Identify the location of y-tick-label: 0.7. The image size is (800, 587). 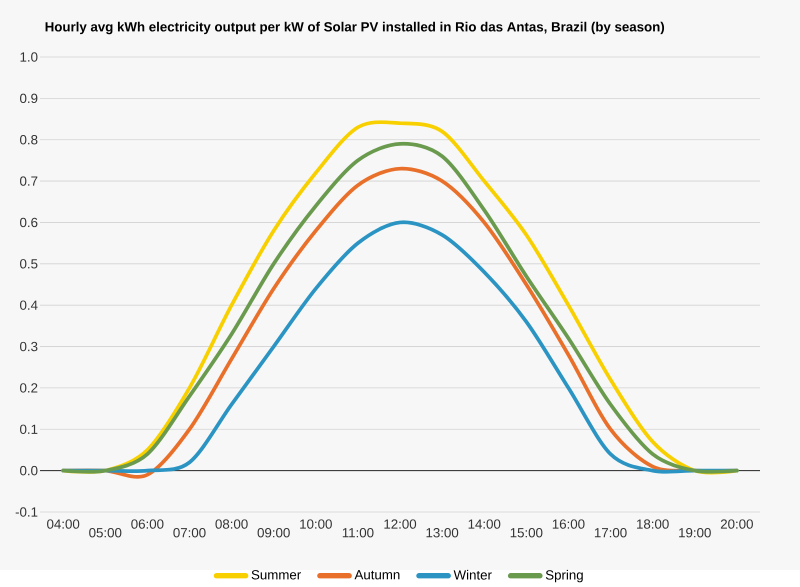
(29, 181).